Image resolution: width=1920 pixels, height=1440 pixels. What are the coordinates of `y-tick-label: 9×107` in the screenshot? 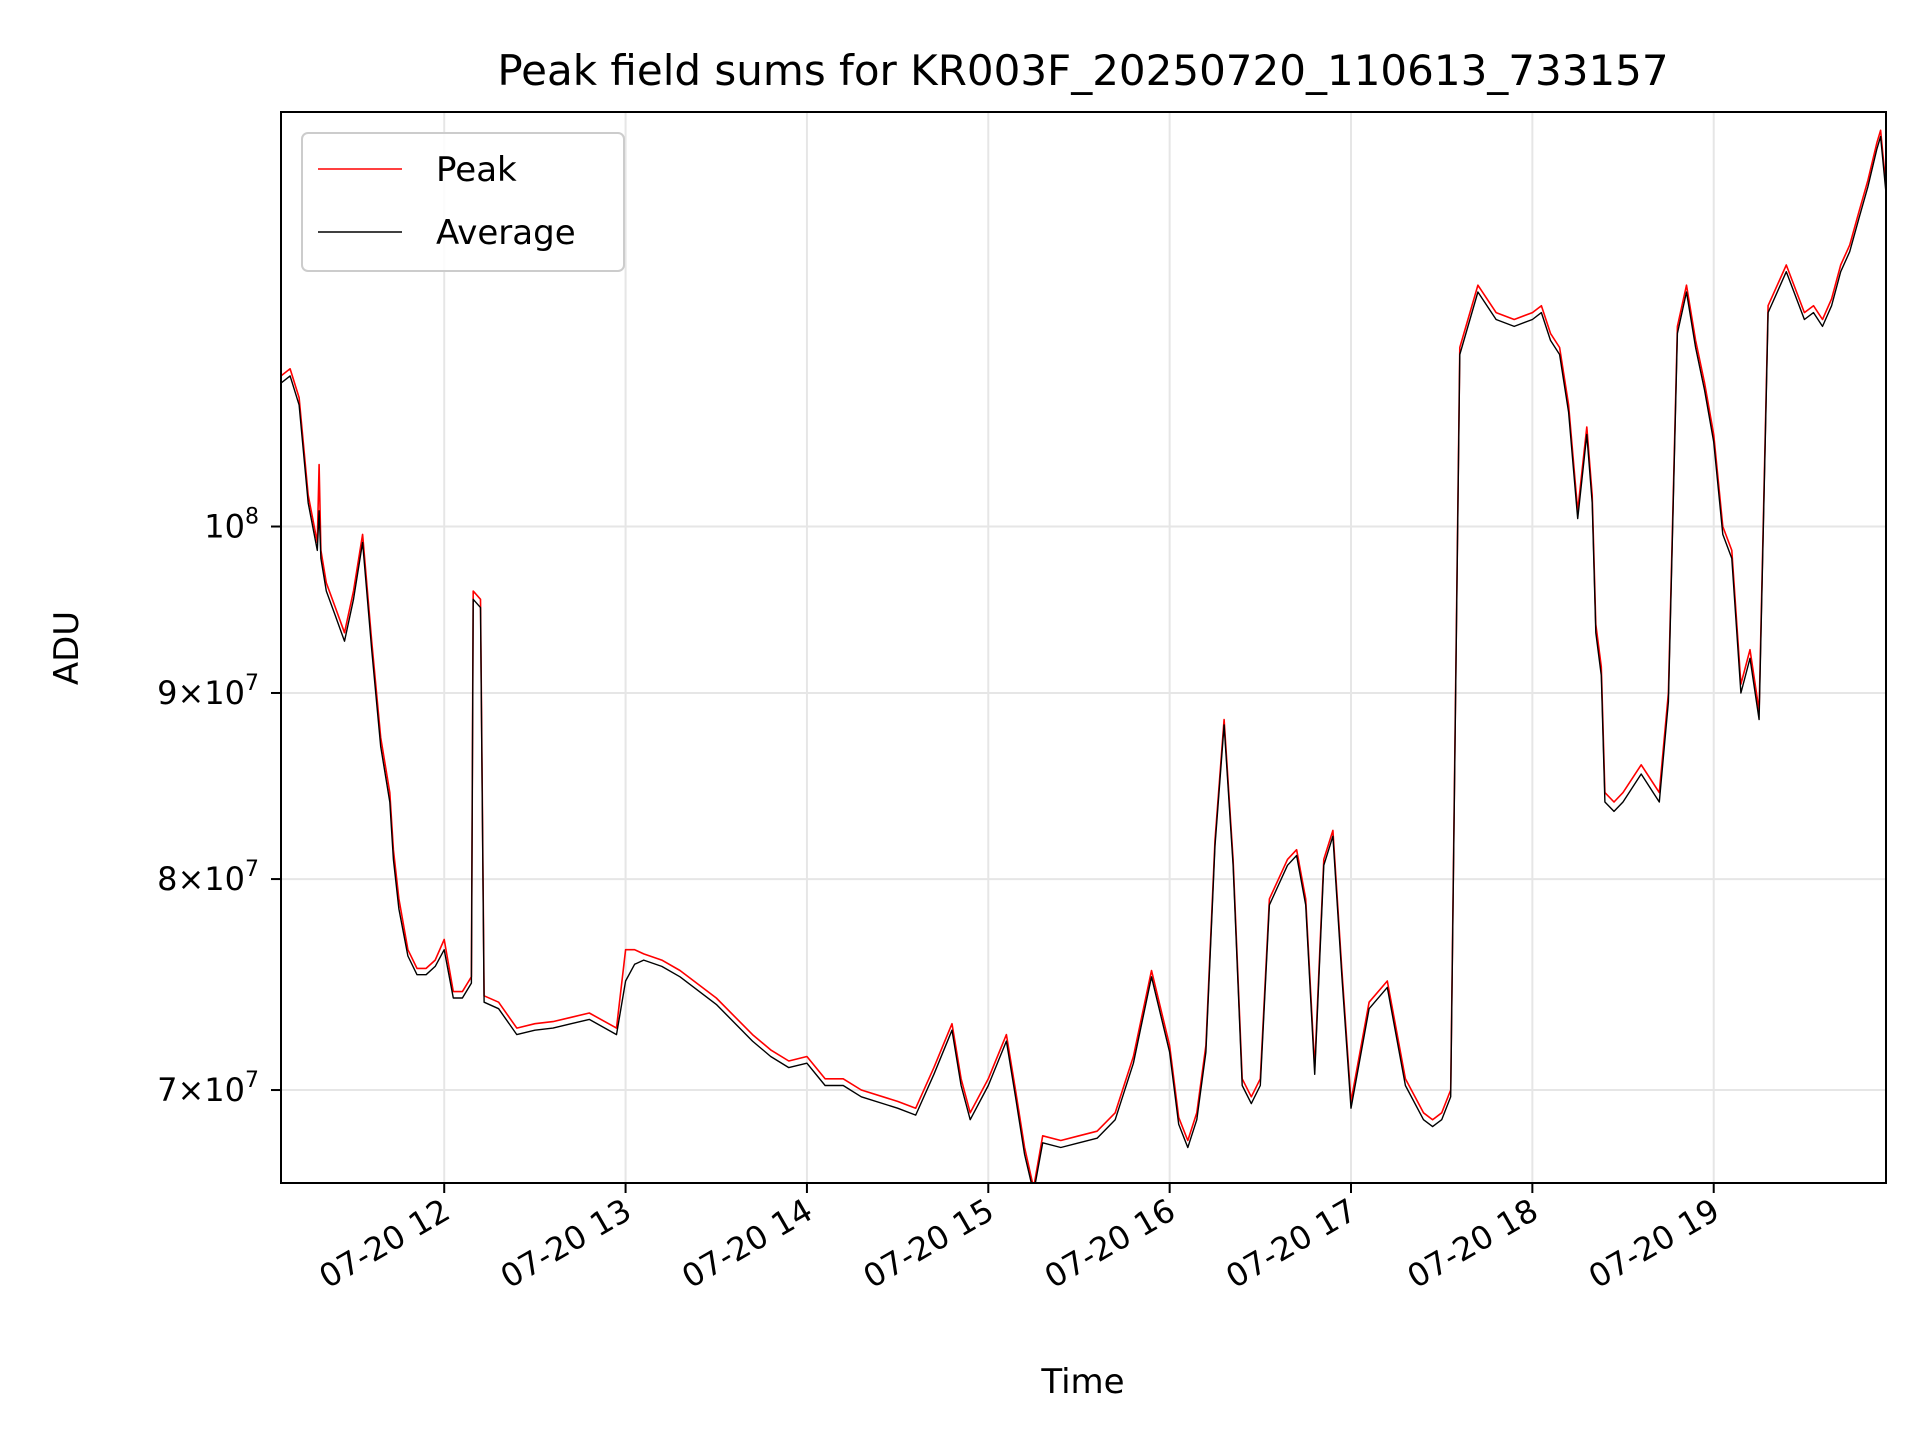 It's located at (208, 691).